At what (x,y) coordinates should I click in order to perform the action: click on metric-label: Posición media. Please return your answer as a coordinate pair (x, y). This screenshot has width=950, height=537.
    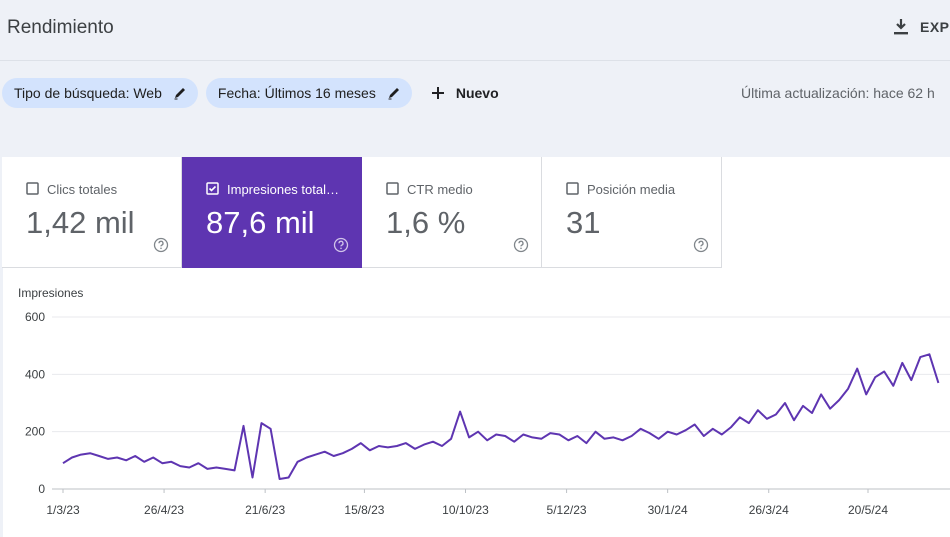
    Looking at the image, I should click on (620, 189).